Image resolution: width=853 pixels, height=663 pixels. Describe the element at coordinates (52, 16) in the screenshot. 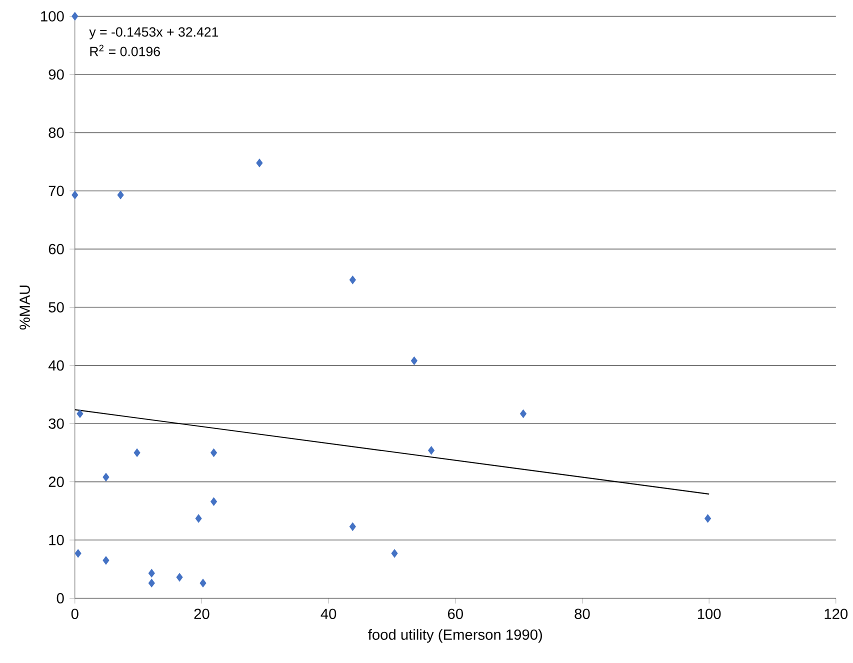

I see `y-tick-label: 100` at that location.